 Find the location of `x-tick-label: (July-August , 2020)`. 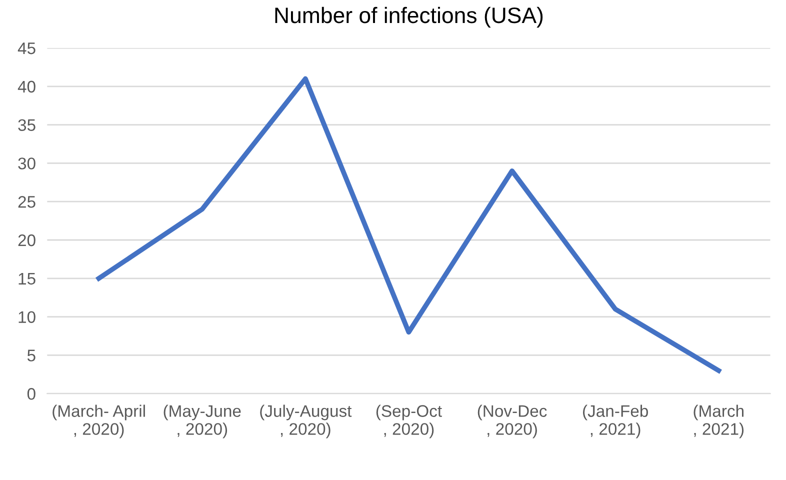

x-tick-label: (July-August , 2020) is located at coordinates (306, 421).